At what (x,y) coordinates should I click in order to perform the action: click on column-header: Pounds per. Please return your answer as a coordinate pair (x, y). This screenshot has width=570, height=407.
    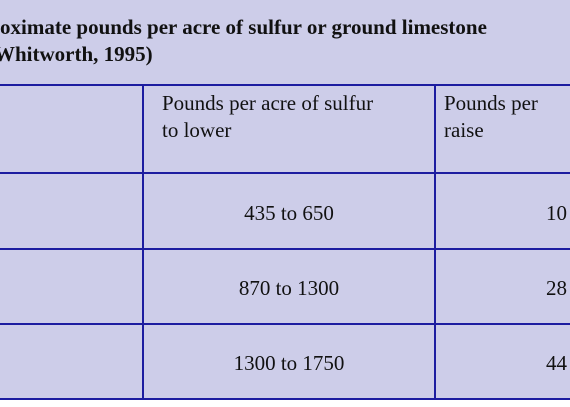
    Looking at the image, I should click on (491, 103).